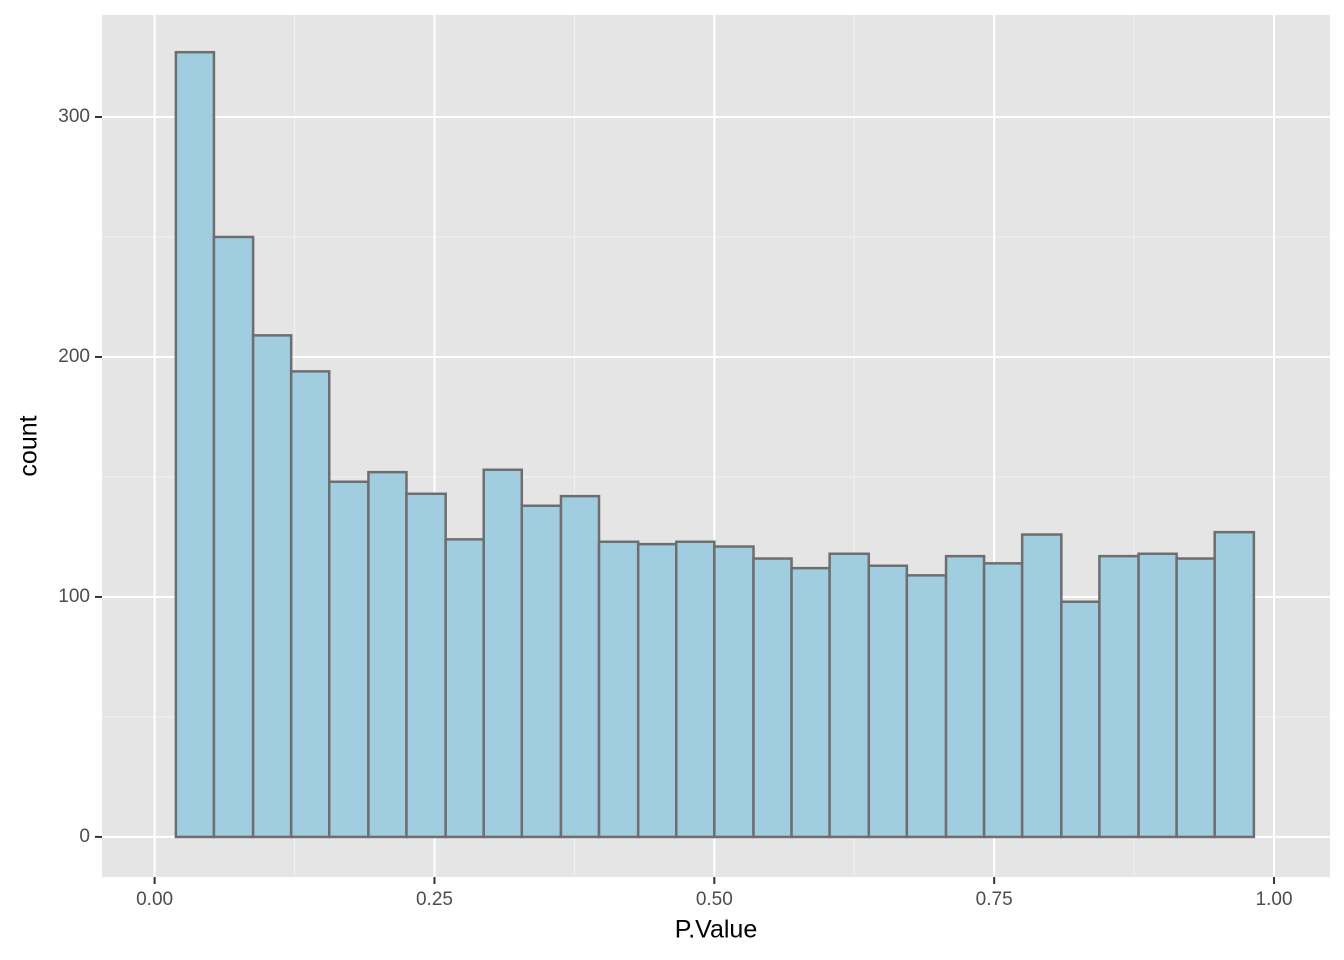 Image resolution: width=1344 pixels, height=960 pixels. Describe the element at coordinates (74, 116) in the screenshot. I see `y-tick-label: 300` at that location.